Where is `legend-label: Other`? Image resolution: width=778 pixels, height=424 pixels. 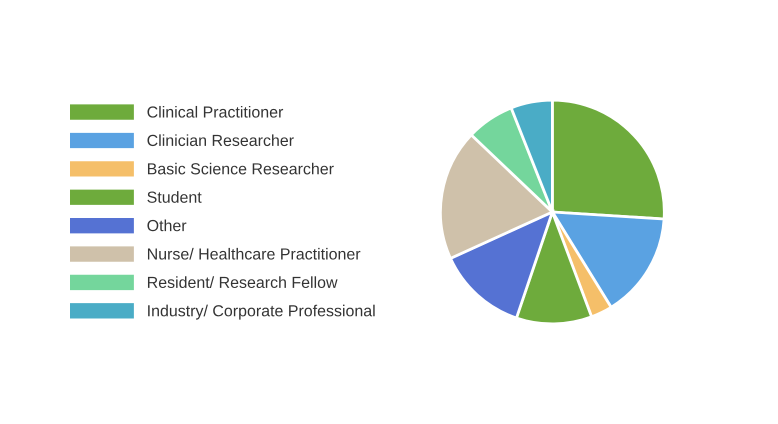 legend-label: Other is located at coordinates (166, 226).